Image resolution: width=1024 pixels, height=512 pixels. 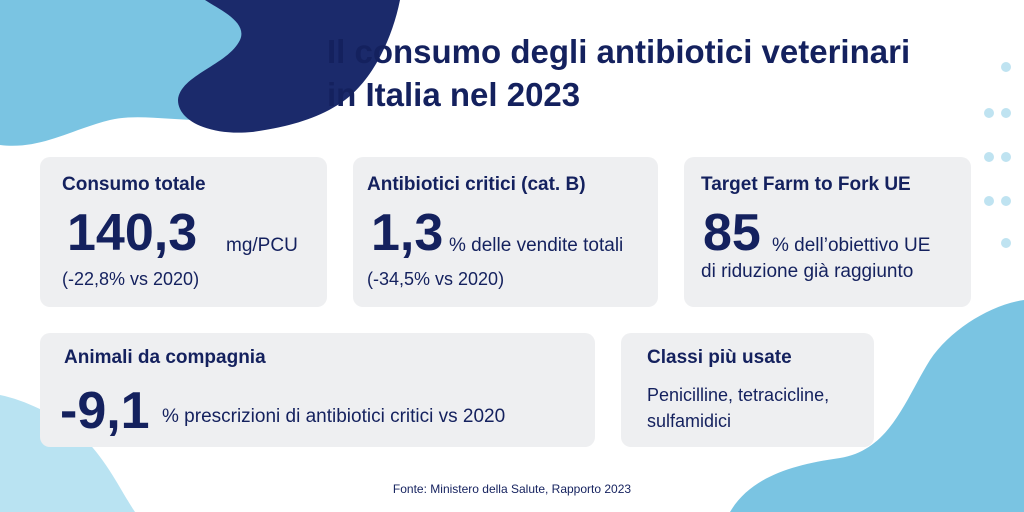 I want to click on stat-note: di riduzione già raggiunto, so click(x=807, y=271).